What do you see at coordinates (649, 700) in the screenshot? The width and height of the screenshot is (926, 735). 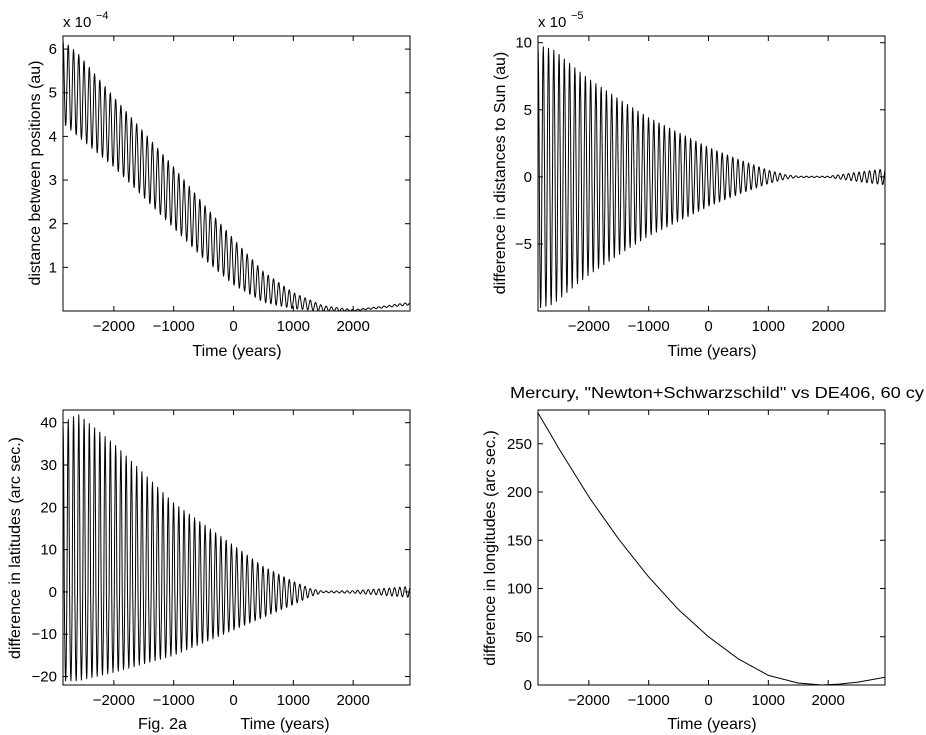 I see `p4-xtick-label: −1000` at bounding box center [649, 700].